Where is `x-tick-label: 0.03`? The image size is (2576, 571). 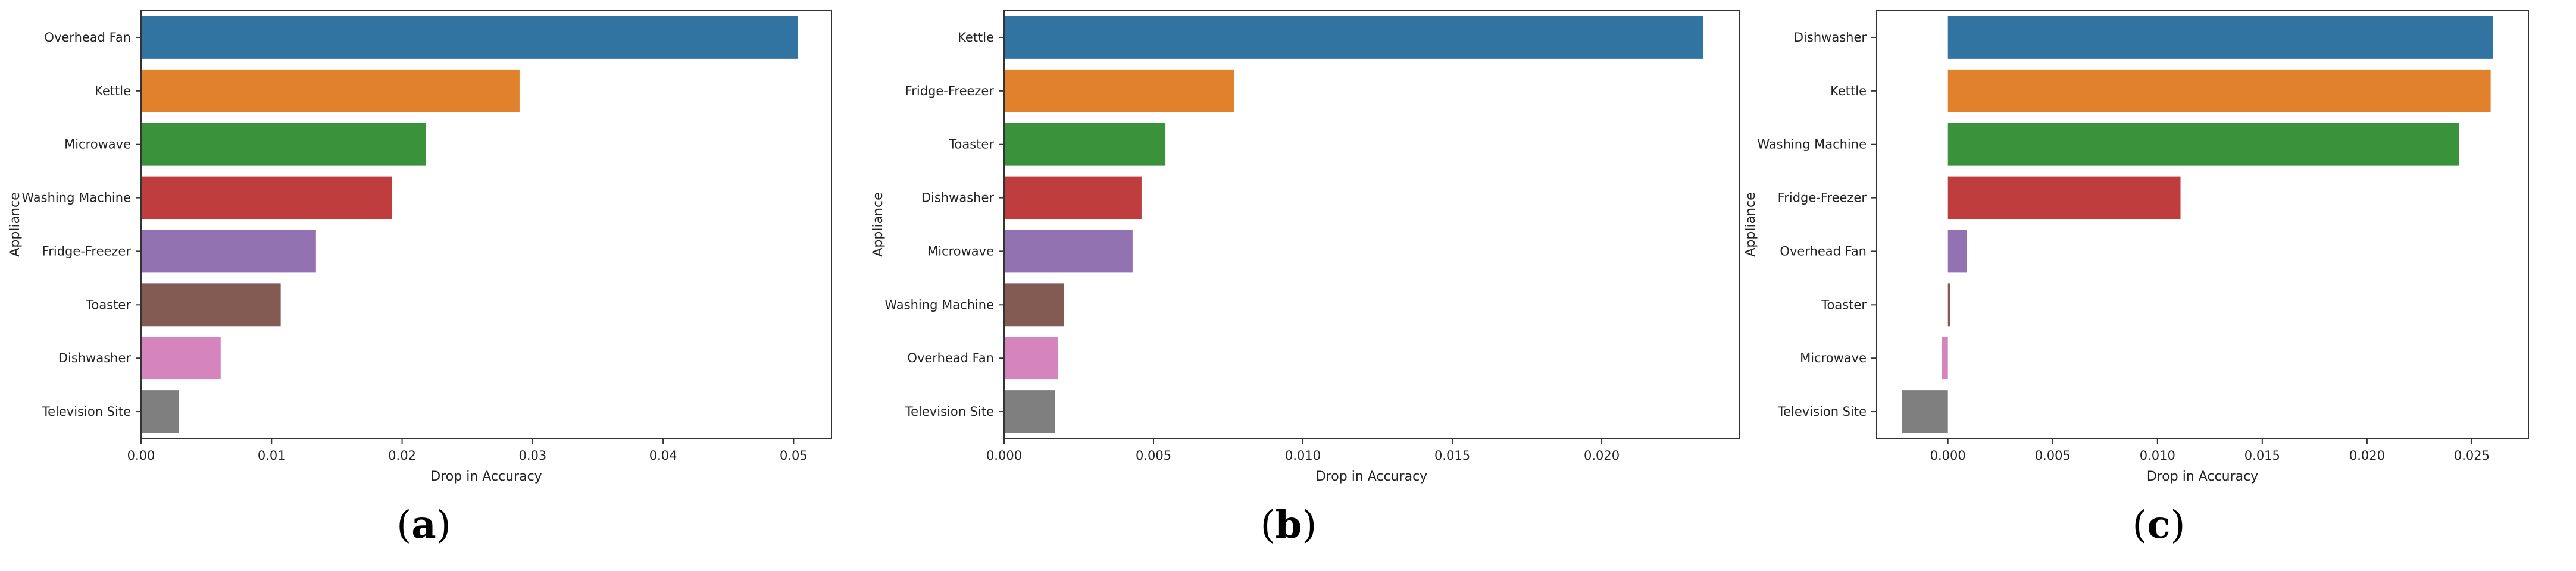
x-tick-label: 0.03 is located at coordinates (532, 456).